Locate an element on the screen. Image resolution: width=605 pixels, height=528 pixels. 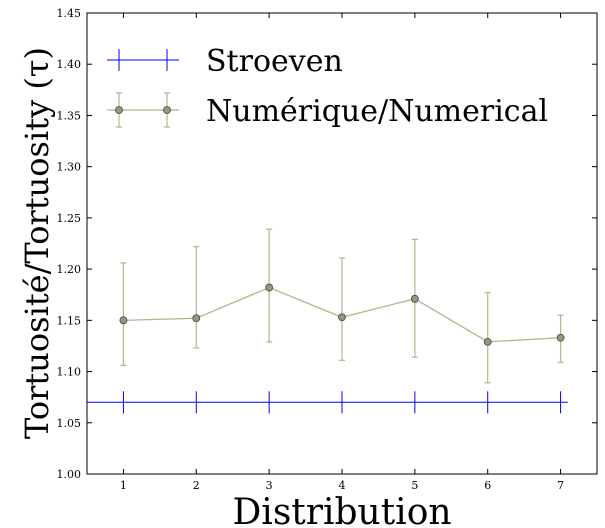
x-tick-label: 4 is located at coordinates (342, 485).